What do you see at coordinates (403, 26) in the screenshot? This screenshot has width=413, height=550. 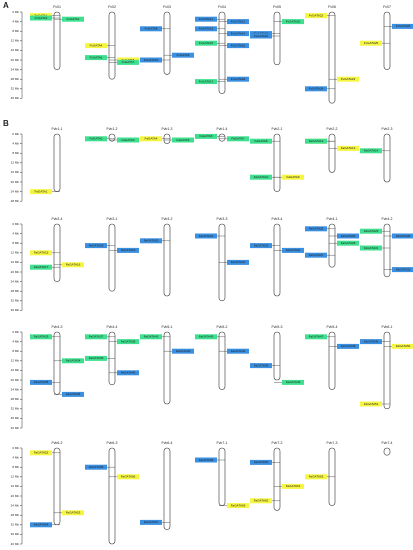 I see `gene-label: FvGATA26` at bounding box center [403, 26].